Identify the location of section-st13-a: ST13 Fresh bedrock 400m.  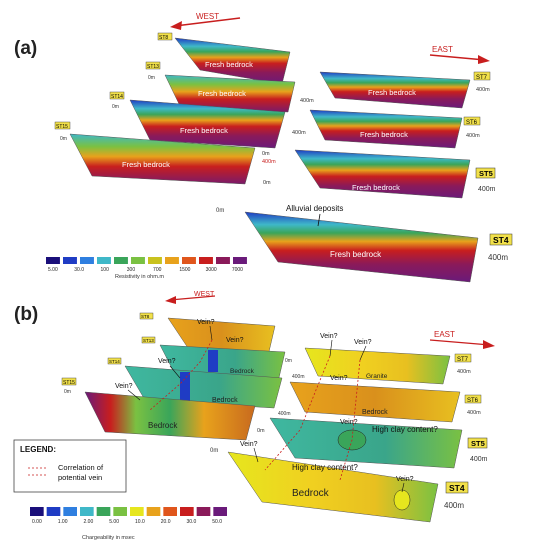
(229, 87).